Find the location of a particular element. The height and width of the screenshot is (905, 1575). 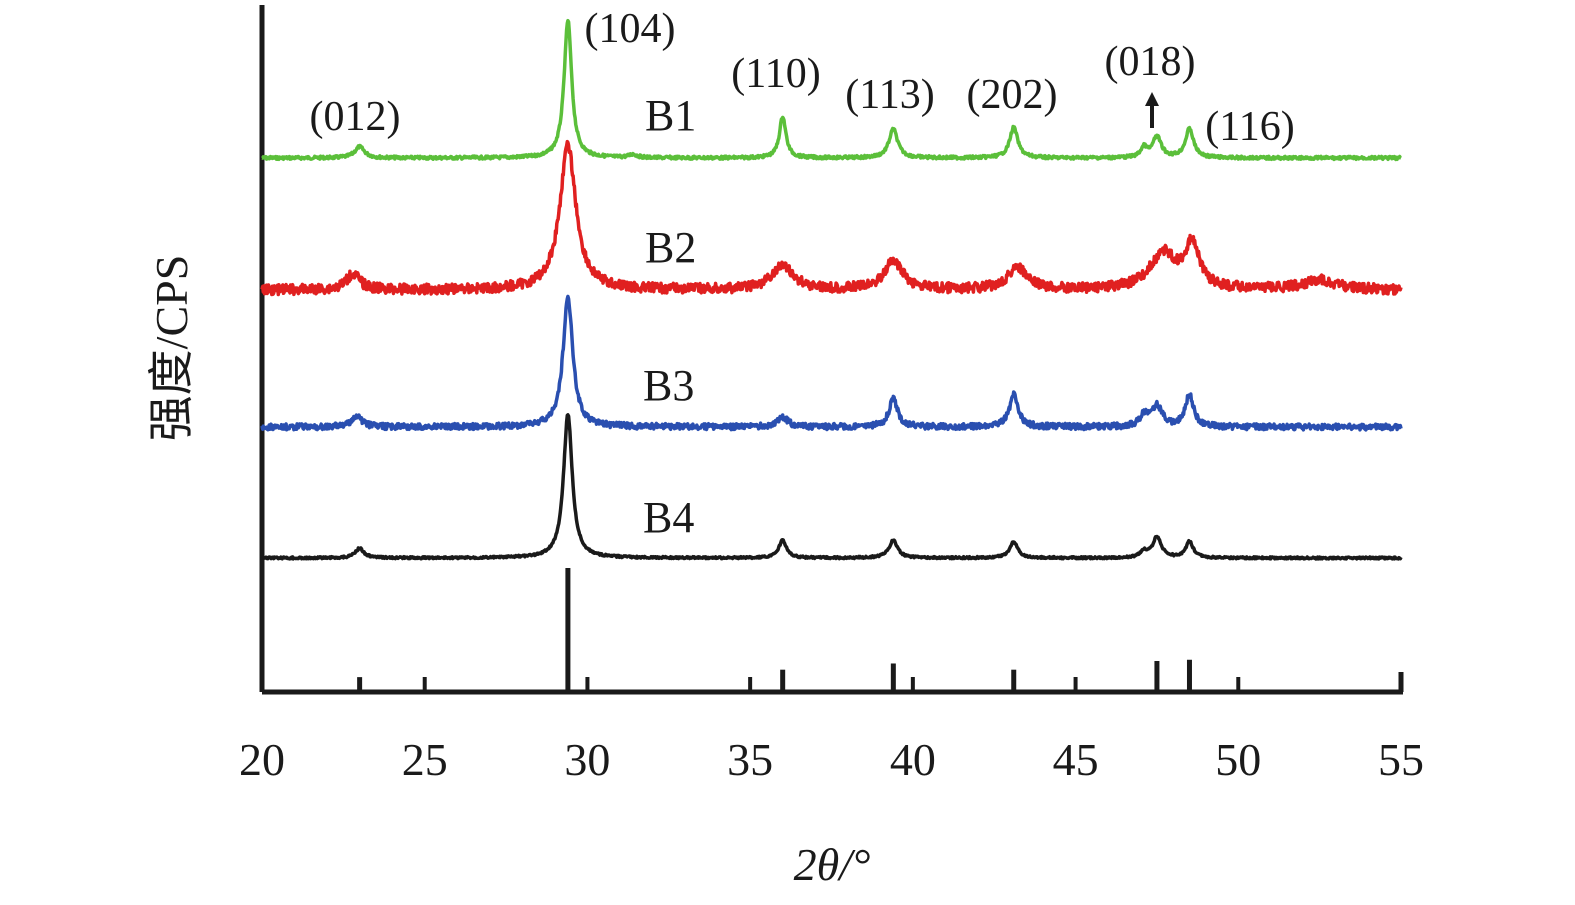

x-tick-label: 30 is located at coordinates (587, 759).